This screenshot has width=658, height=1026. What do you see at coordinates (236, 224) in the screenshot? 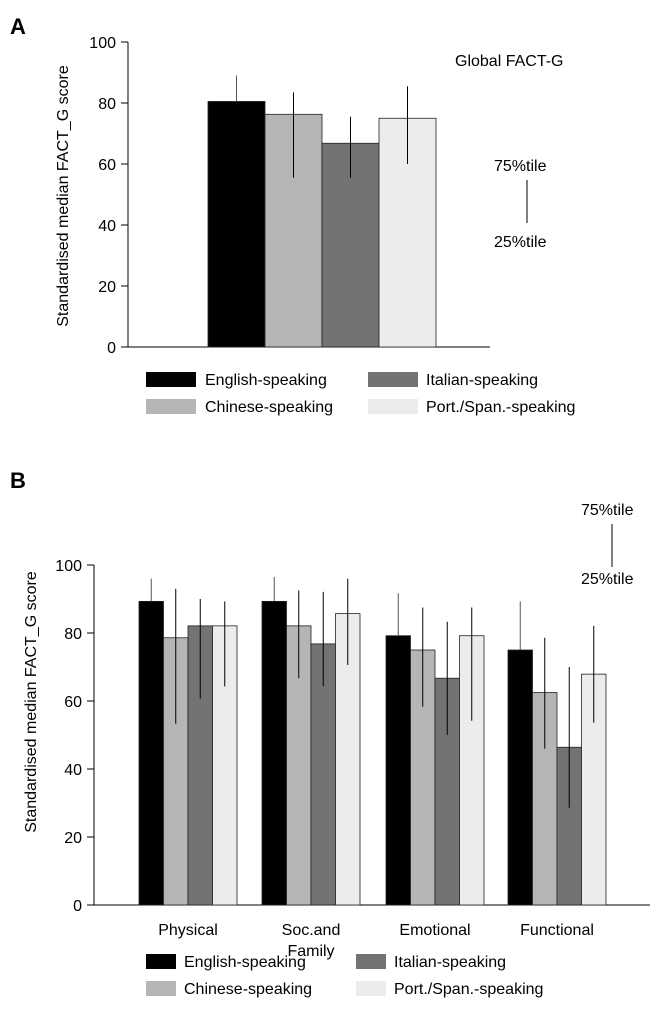
I see `panel-a-bar-english-speaking` at bounding box center [236, 224].